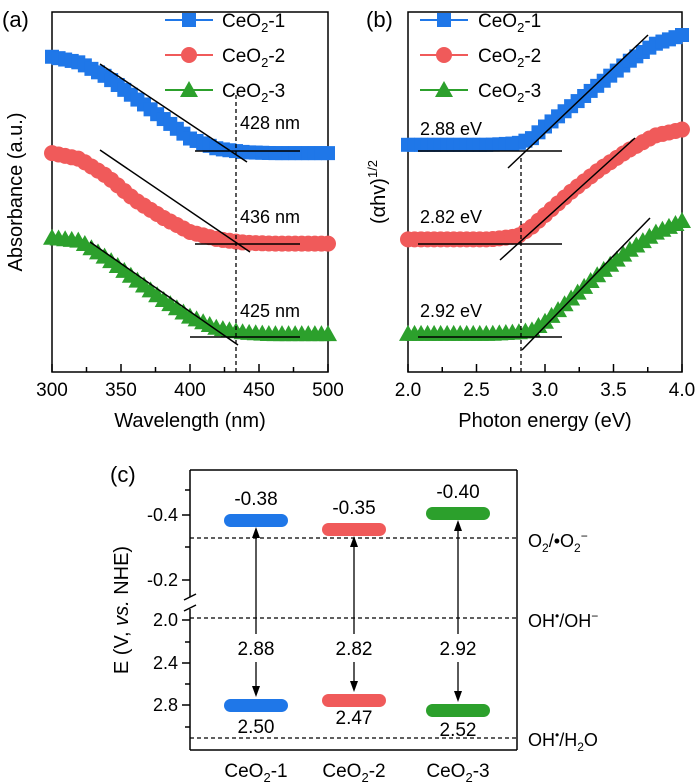 This screenshot has height=782, width=700. Describe the element at coordinates (256, 649) in the screenshot. I see `gap-value-ceo2-1: 2.88` at that location.